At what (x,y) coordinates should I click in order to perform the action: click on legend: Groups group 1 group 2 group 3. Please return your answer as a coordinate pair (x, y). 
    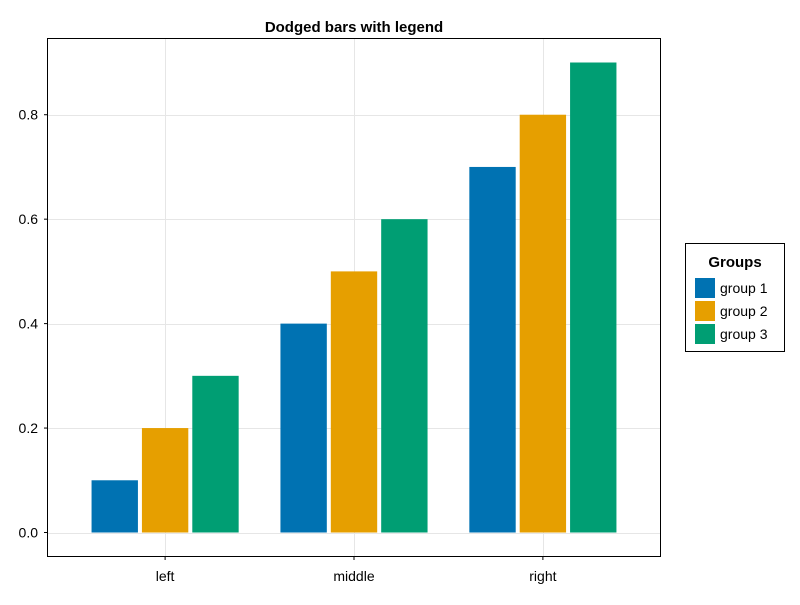
    Looking at the image, I should click on (735, 297).